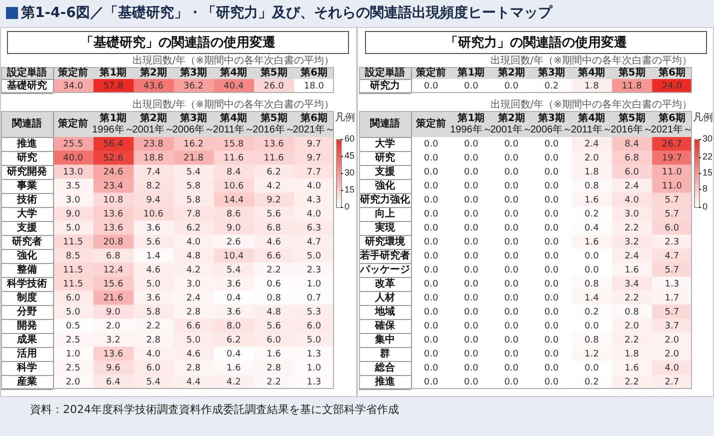  Describe the element at coordinates (384, 256) in the screenshot. I see `y-tick-label: 若手研究者` at that location.